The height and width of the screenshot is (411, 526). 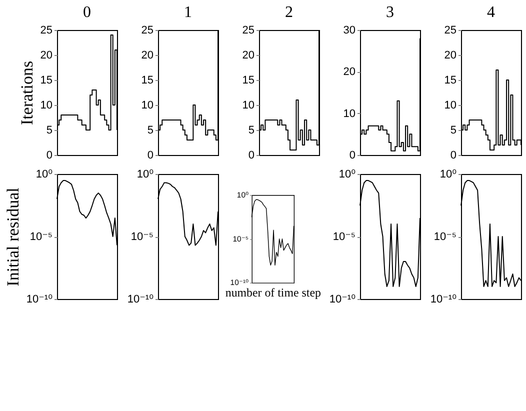 I want to click on chart-title: 1, so click(x=188, y=12).